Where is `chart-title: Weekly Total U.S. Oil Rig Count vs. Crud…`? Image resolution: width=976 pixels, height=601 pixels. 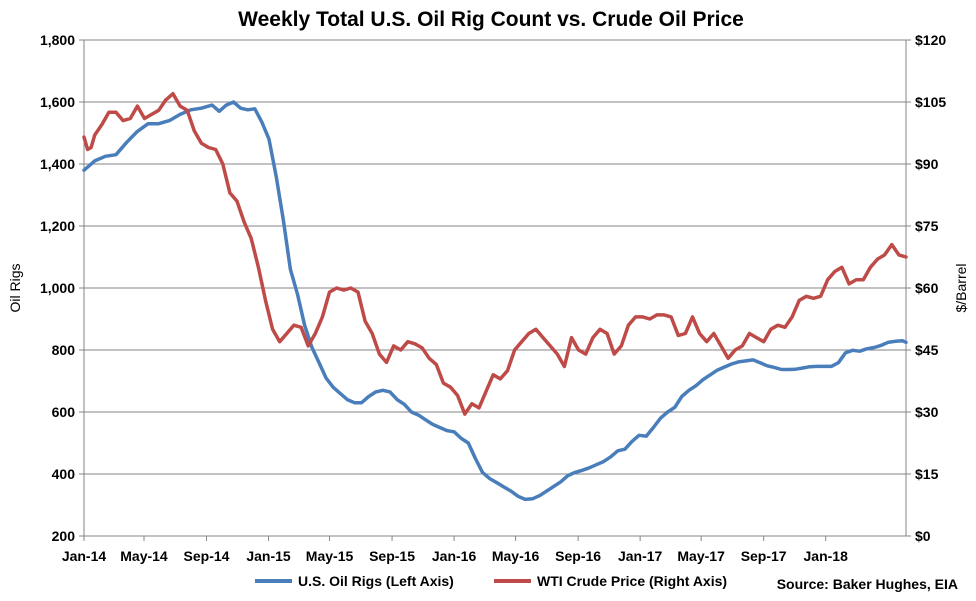 chart-title: Weekly Total U.S. Oil Rig Count vs. Crud… is located at coordinates (491, 19).